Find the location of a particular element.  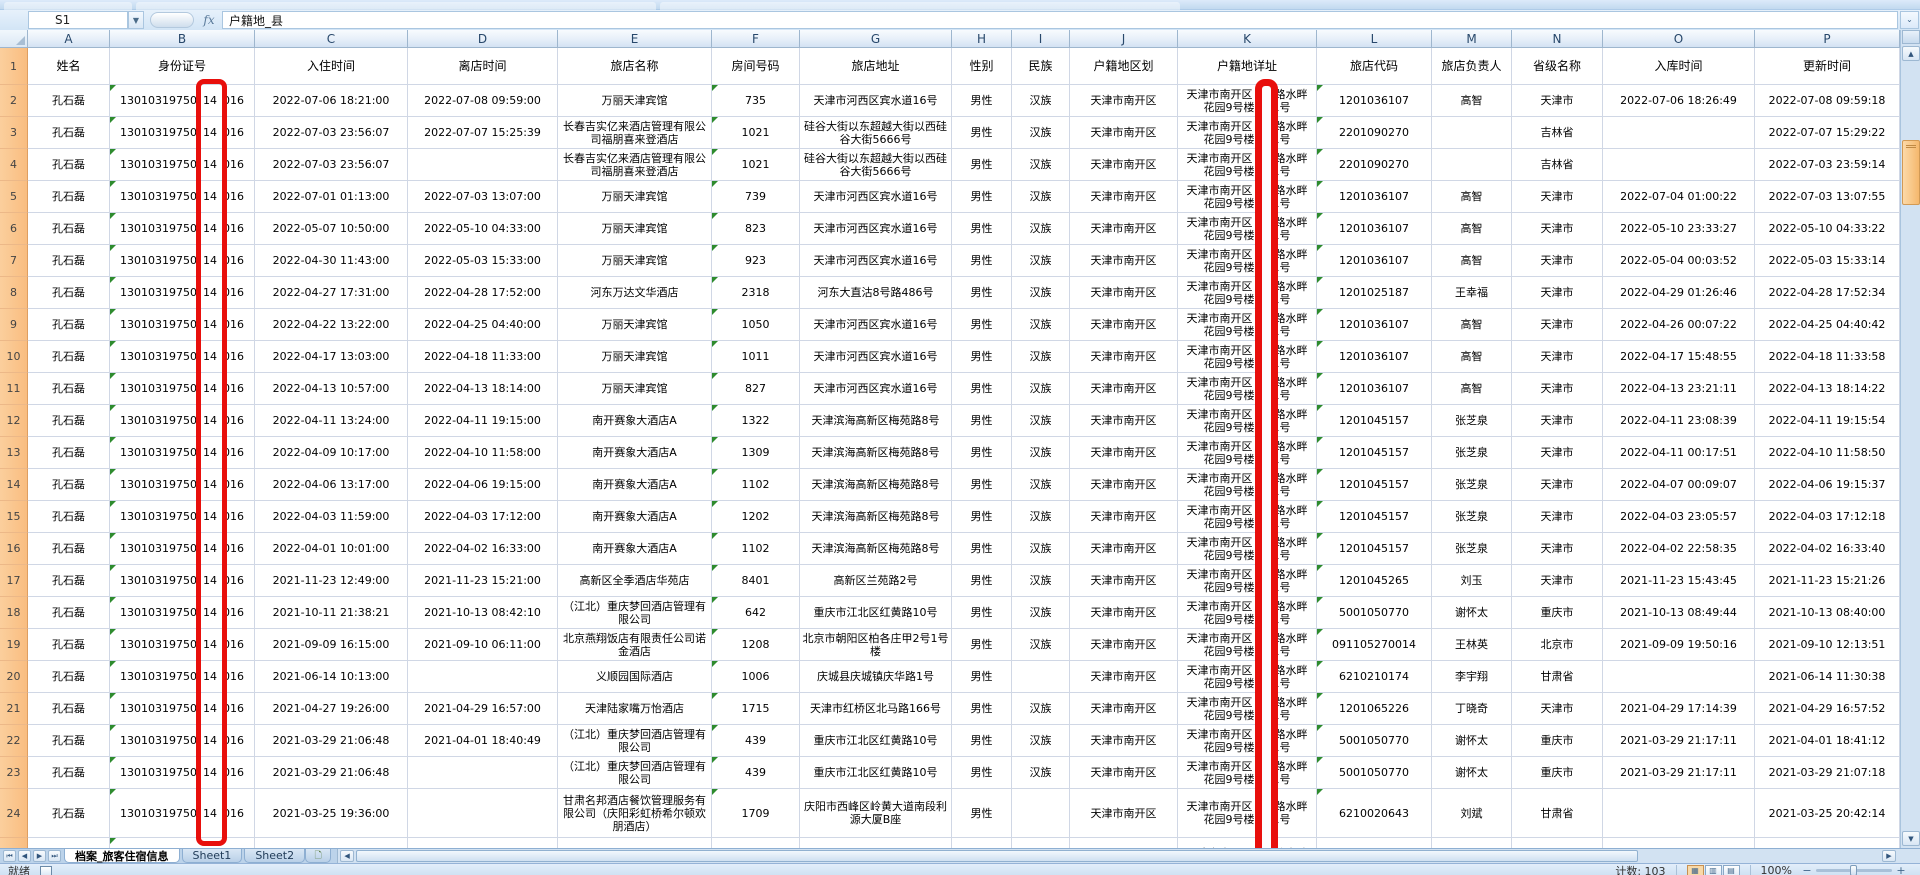

cell-K2: 天津市南开区 旗路水畔 花园9号楼 01号 is located at coordinates (1247, 101).